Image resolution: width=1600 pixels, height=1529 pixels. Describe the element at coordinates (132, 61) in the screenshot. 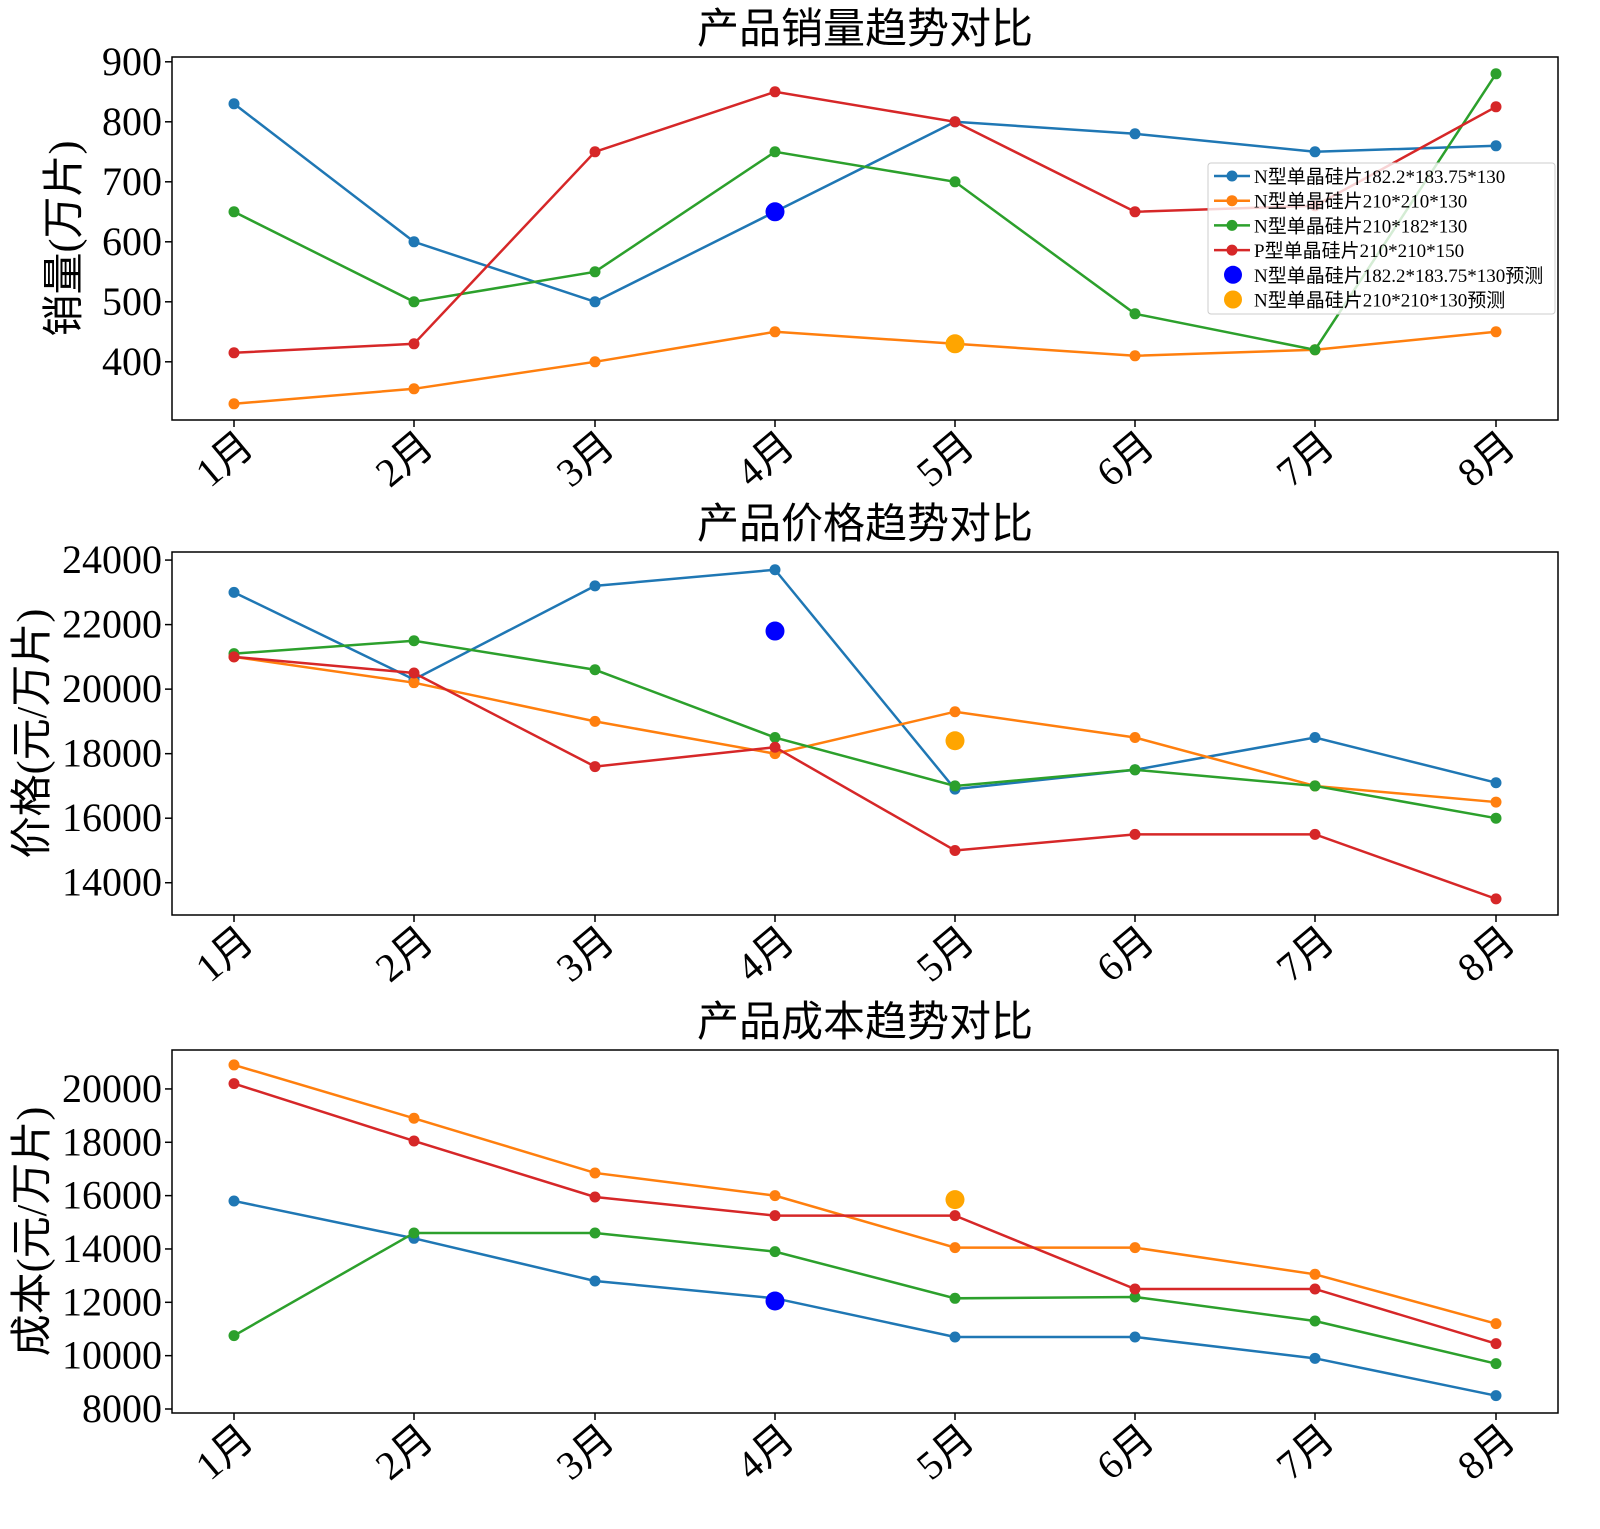

I see `y-tick-label: 900` at that location.